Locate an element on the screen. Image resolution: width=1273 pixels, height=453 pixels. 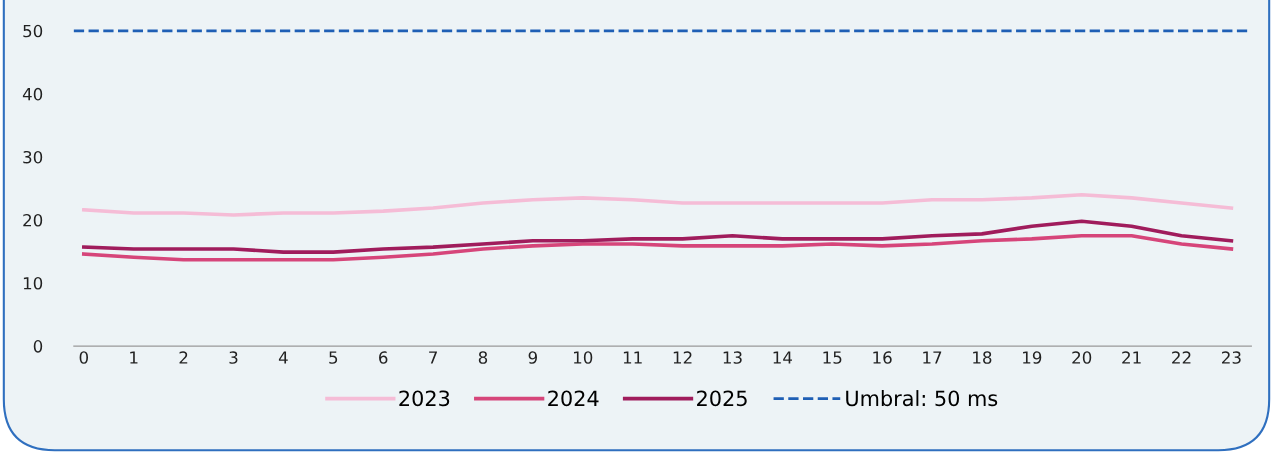
y-tick-label: 40 is located at coordinates (32, 94).